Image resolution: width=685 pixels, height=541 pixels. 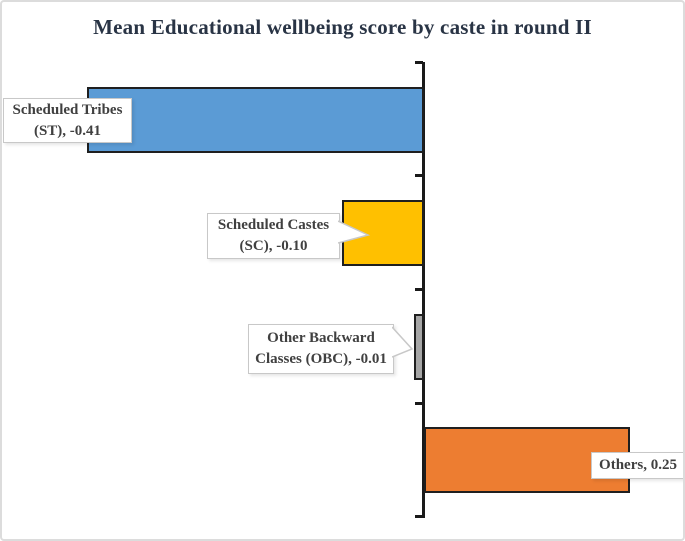 I want to click on data-label-text: Classes (OBC), -0.01, so click(x=321, y=359).